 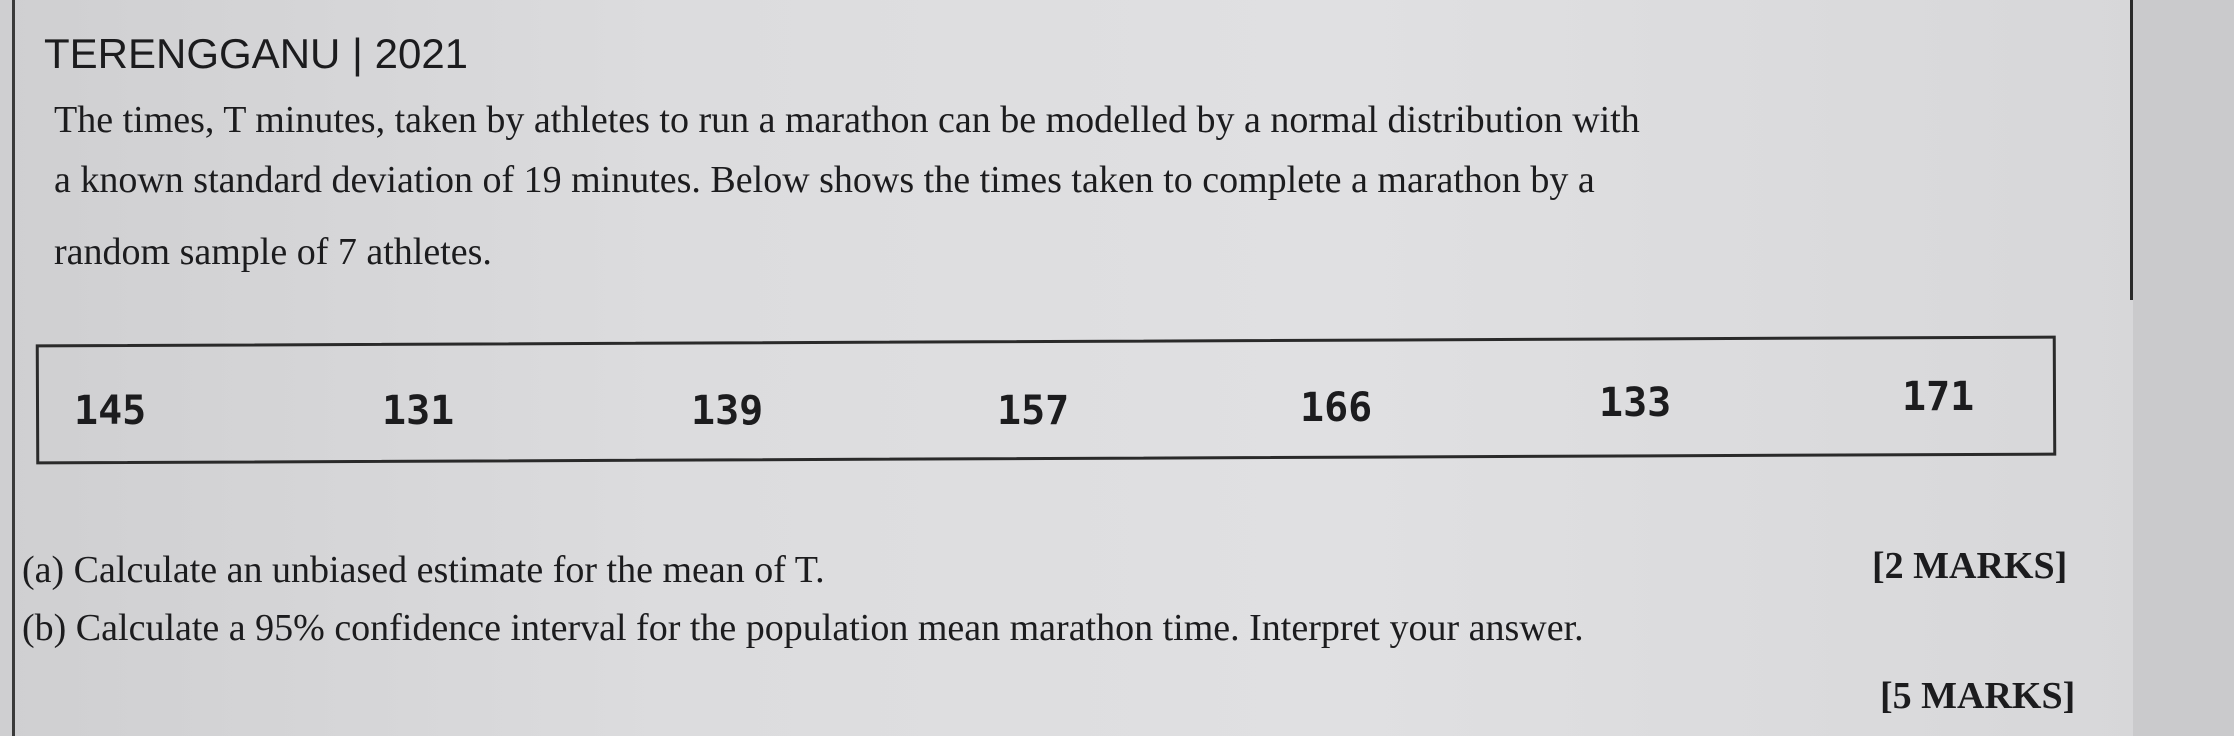 What do you see at coordinates (1938, 397) in the screenshot?
I see `table-cell: 171` at bounding box center [1938, 397].